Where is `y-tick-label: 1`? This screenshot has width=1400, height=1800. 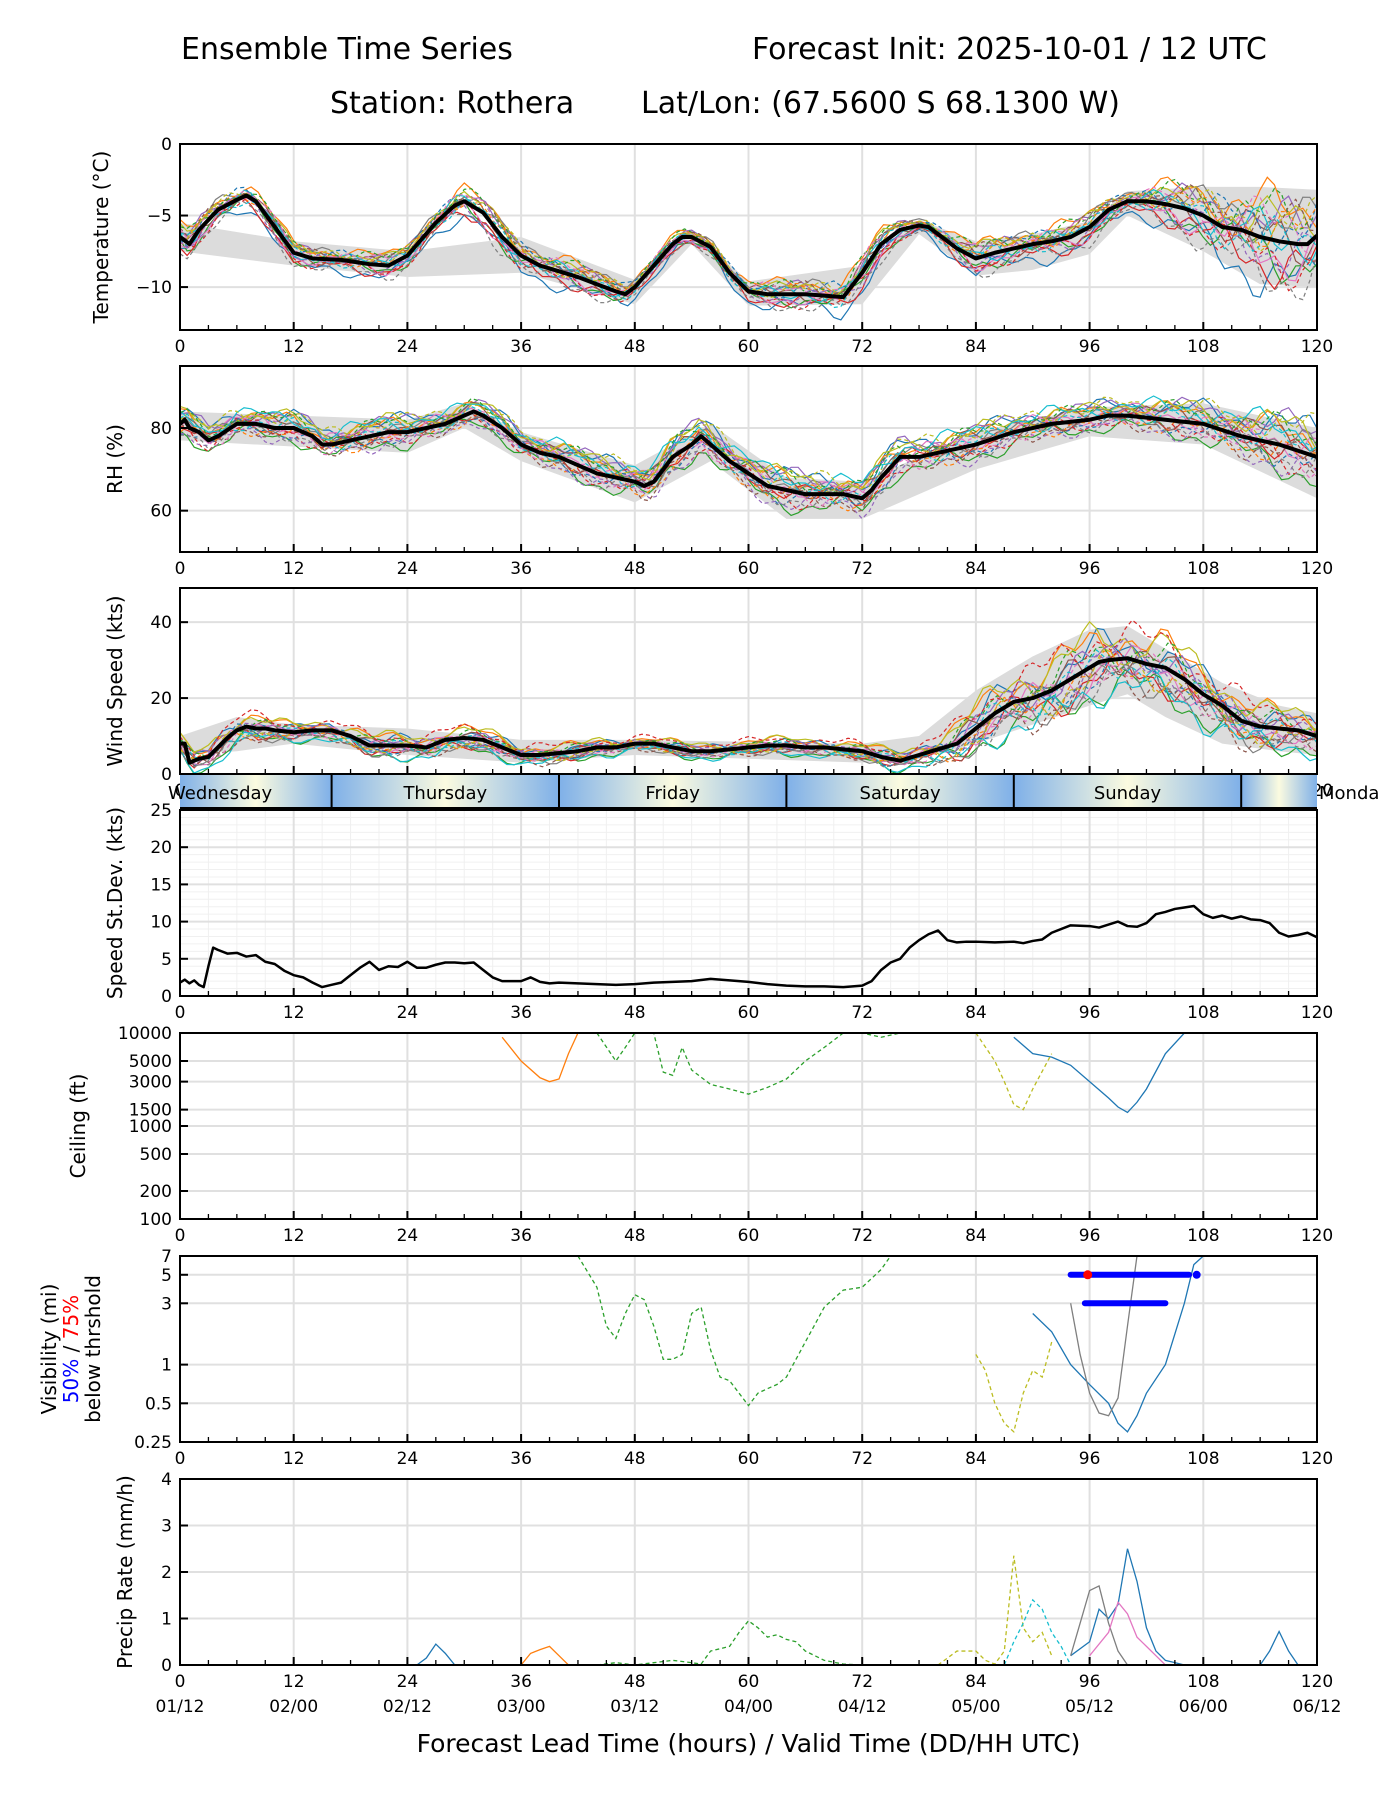 y-tick-label: 1 is located at coordinates (166, 1620).